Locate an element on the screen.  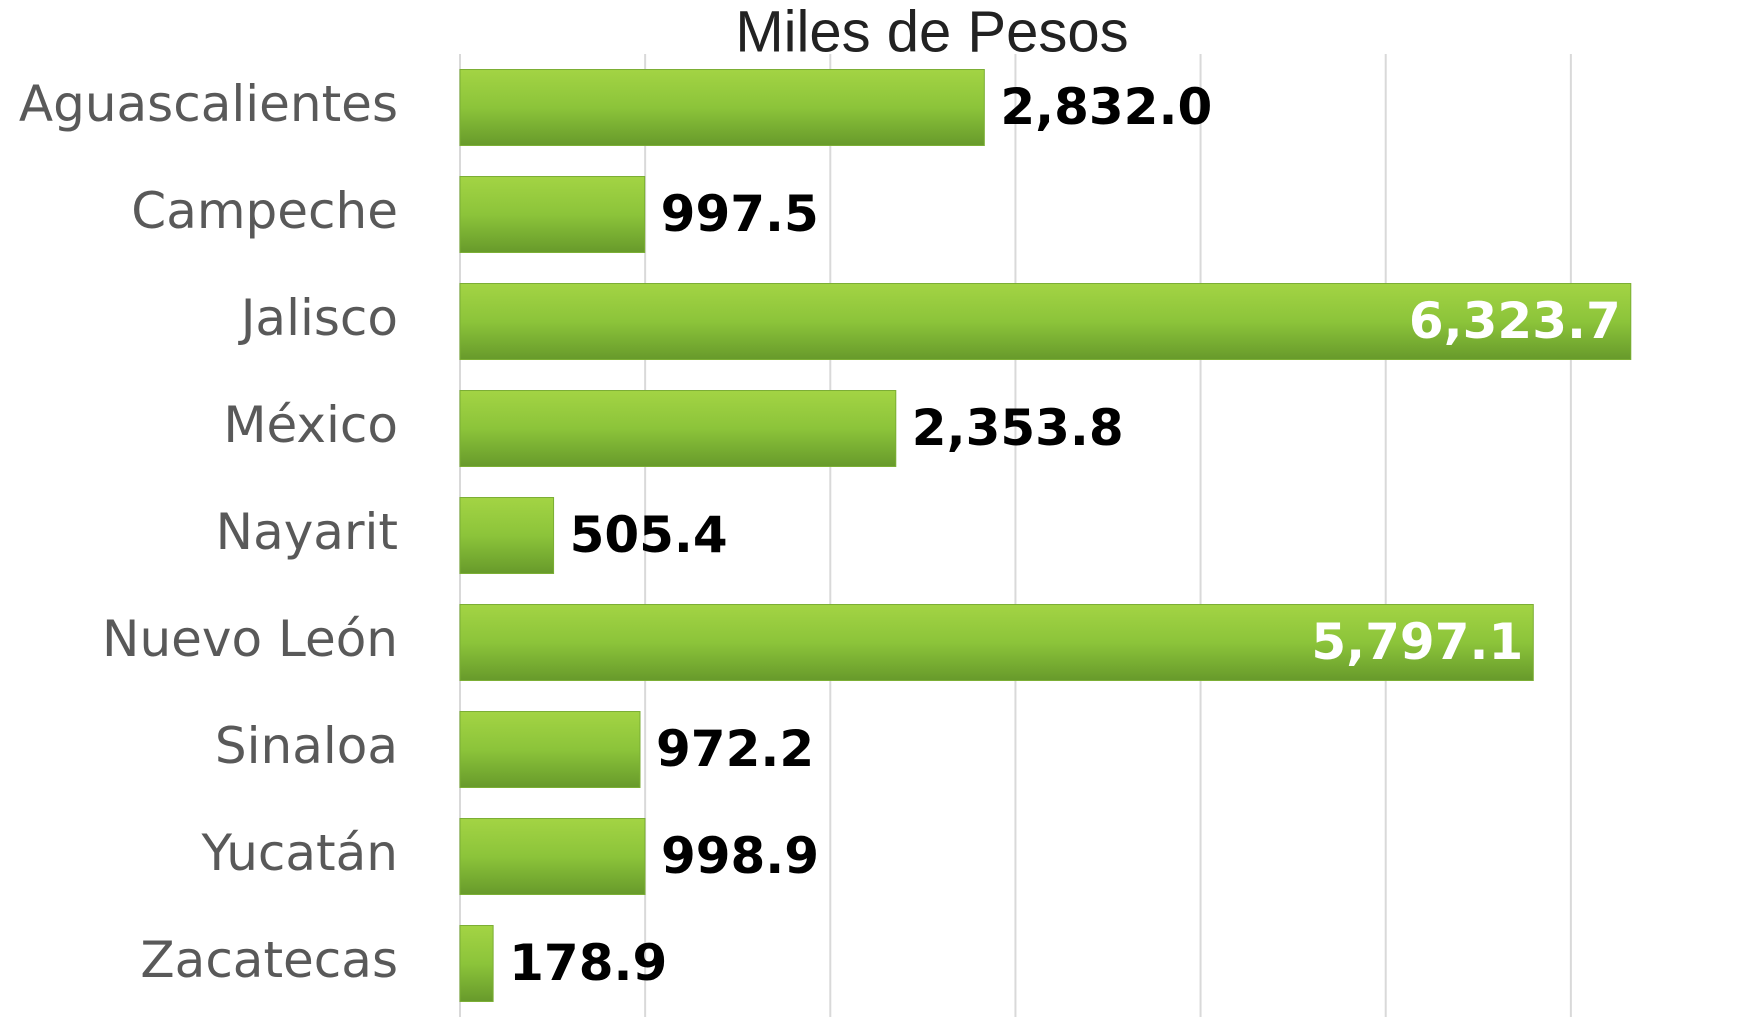
y-tick-label: Campeche is located at coordinates (264, 211).